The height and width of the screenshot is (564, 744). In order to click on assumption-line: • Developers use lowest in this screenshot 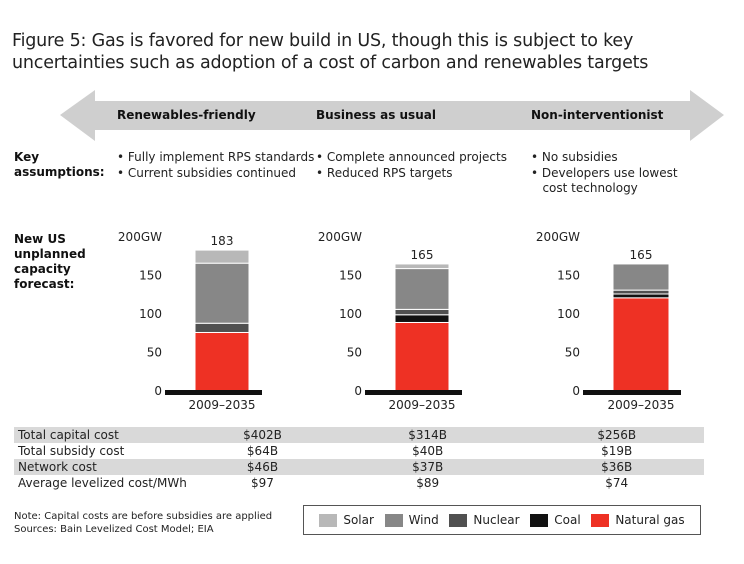, I will do `click(604, 172)`.